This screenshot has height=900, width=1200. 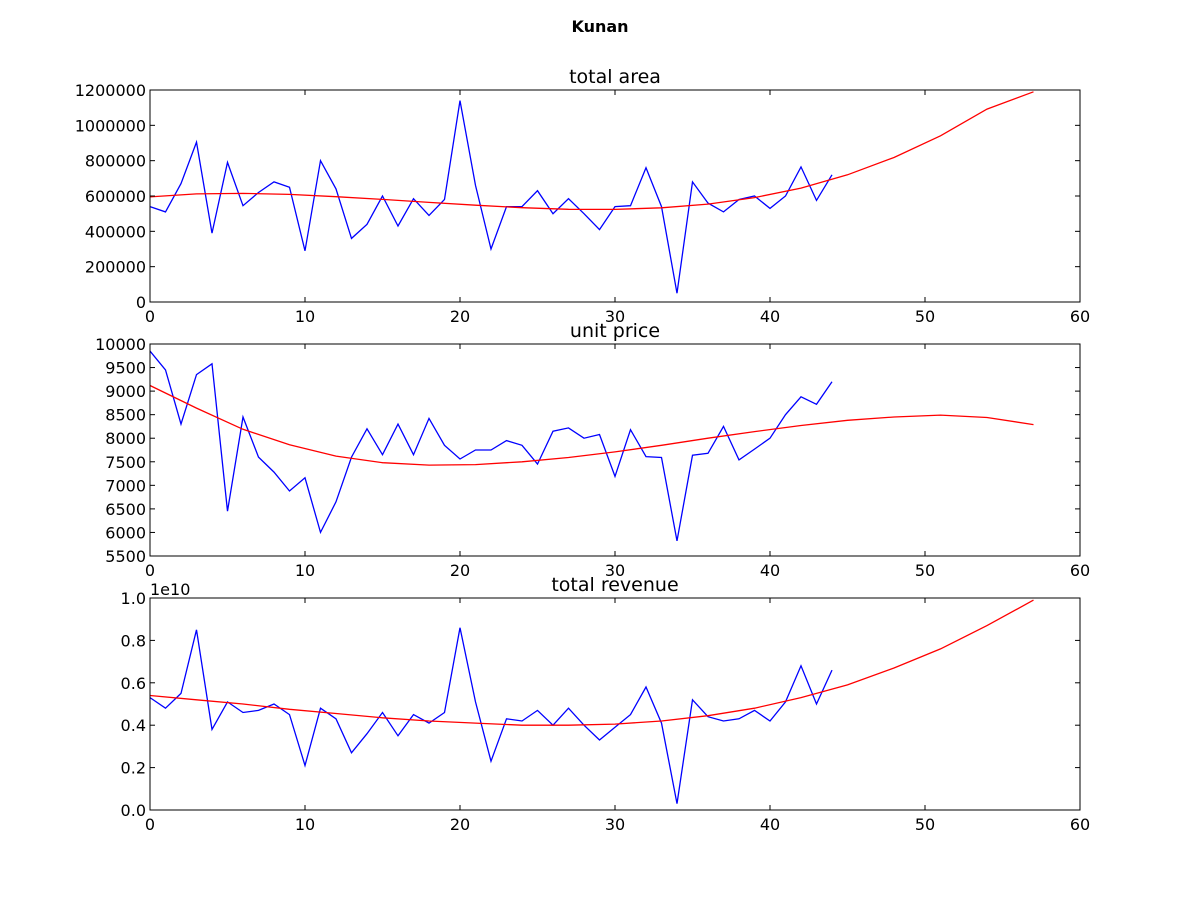 What do you see at coordinates (305, 824) in the screenshot?
I see `chart-2-xtick-label-1: 10` at bounding box center [305, 824].